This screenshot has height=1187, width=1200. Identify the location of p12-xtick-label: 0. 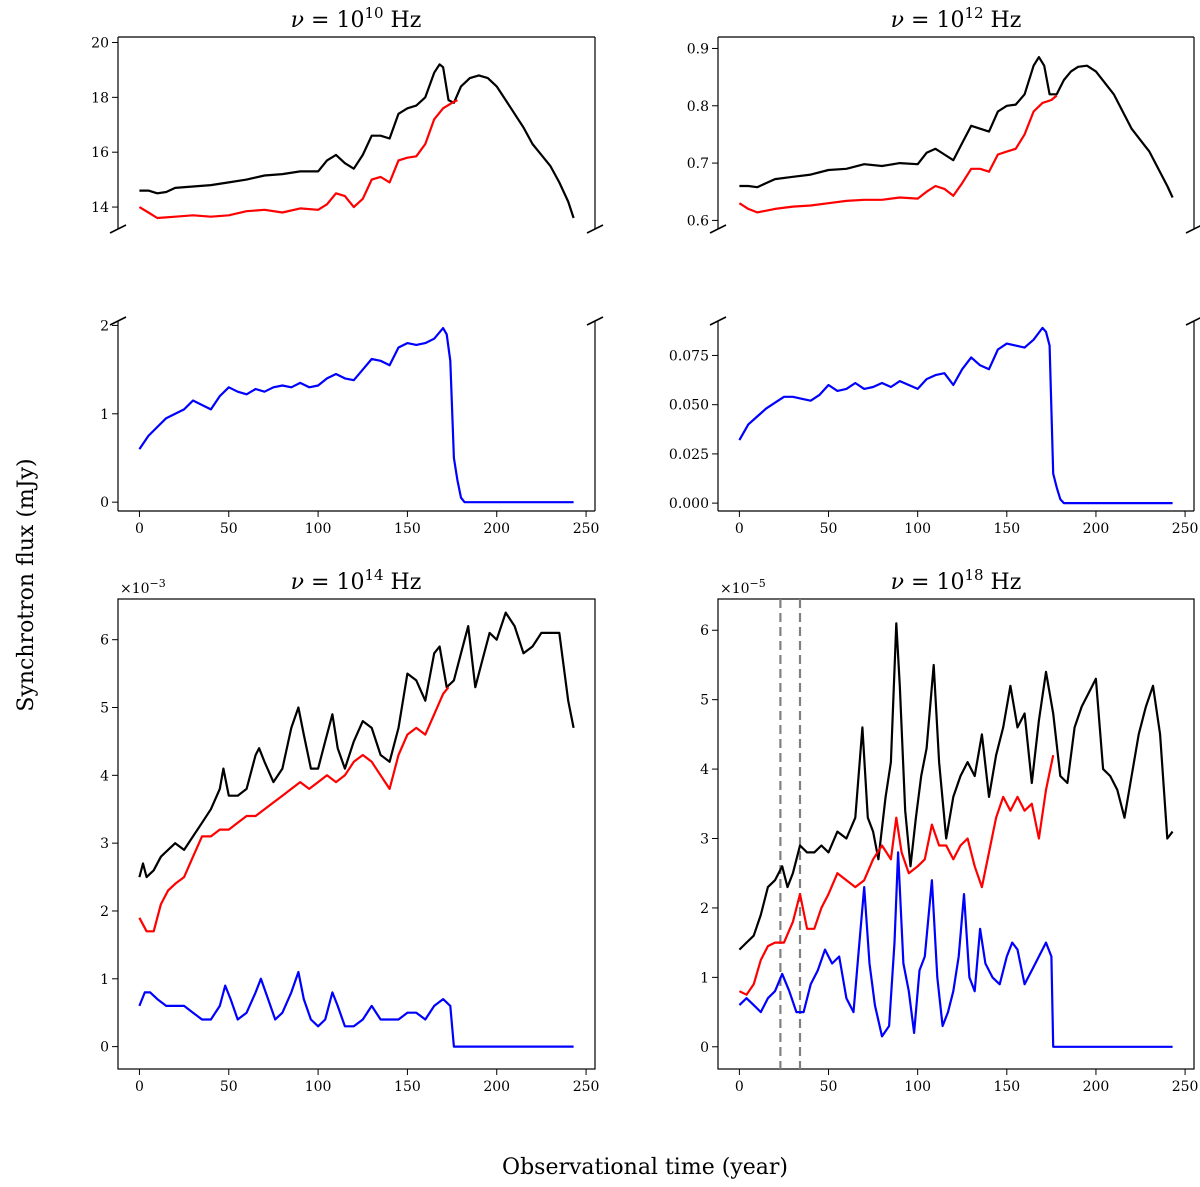
(739, 529).